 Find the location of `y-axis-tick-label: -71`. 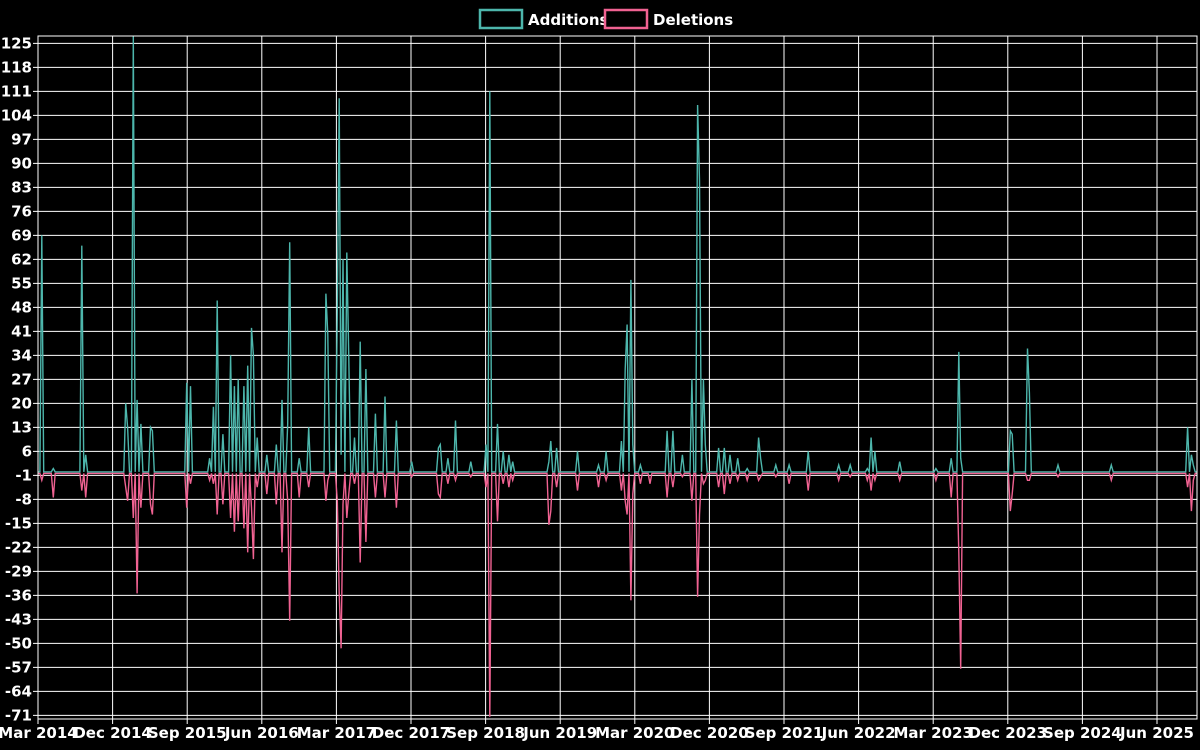

y-axis-tick-label: -71 is located at coordinates (18, 715).